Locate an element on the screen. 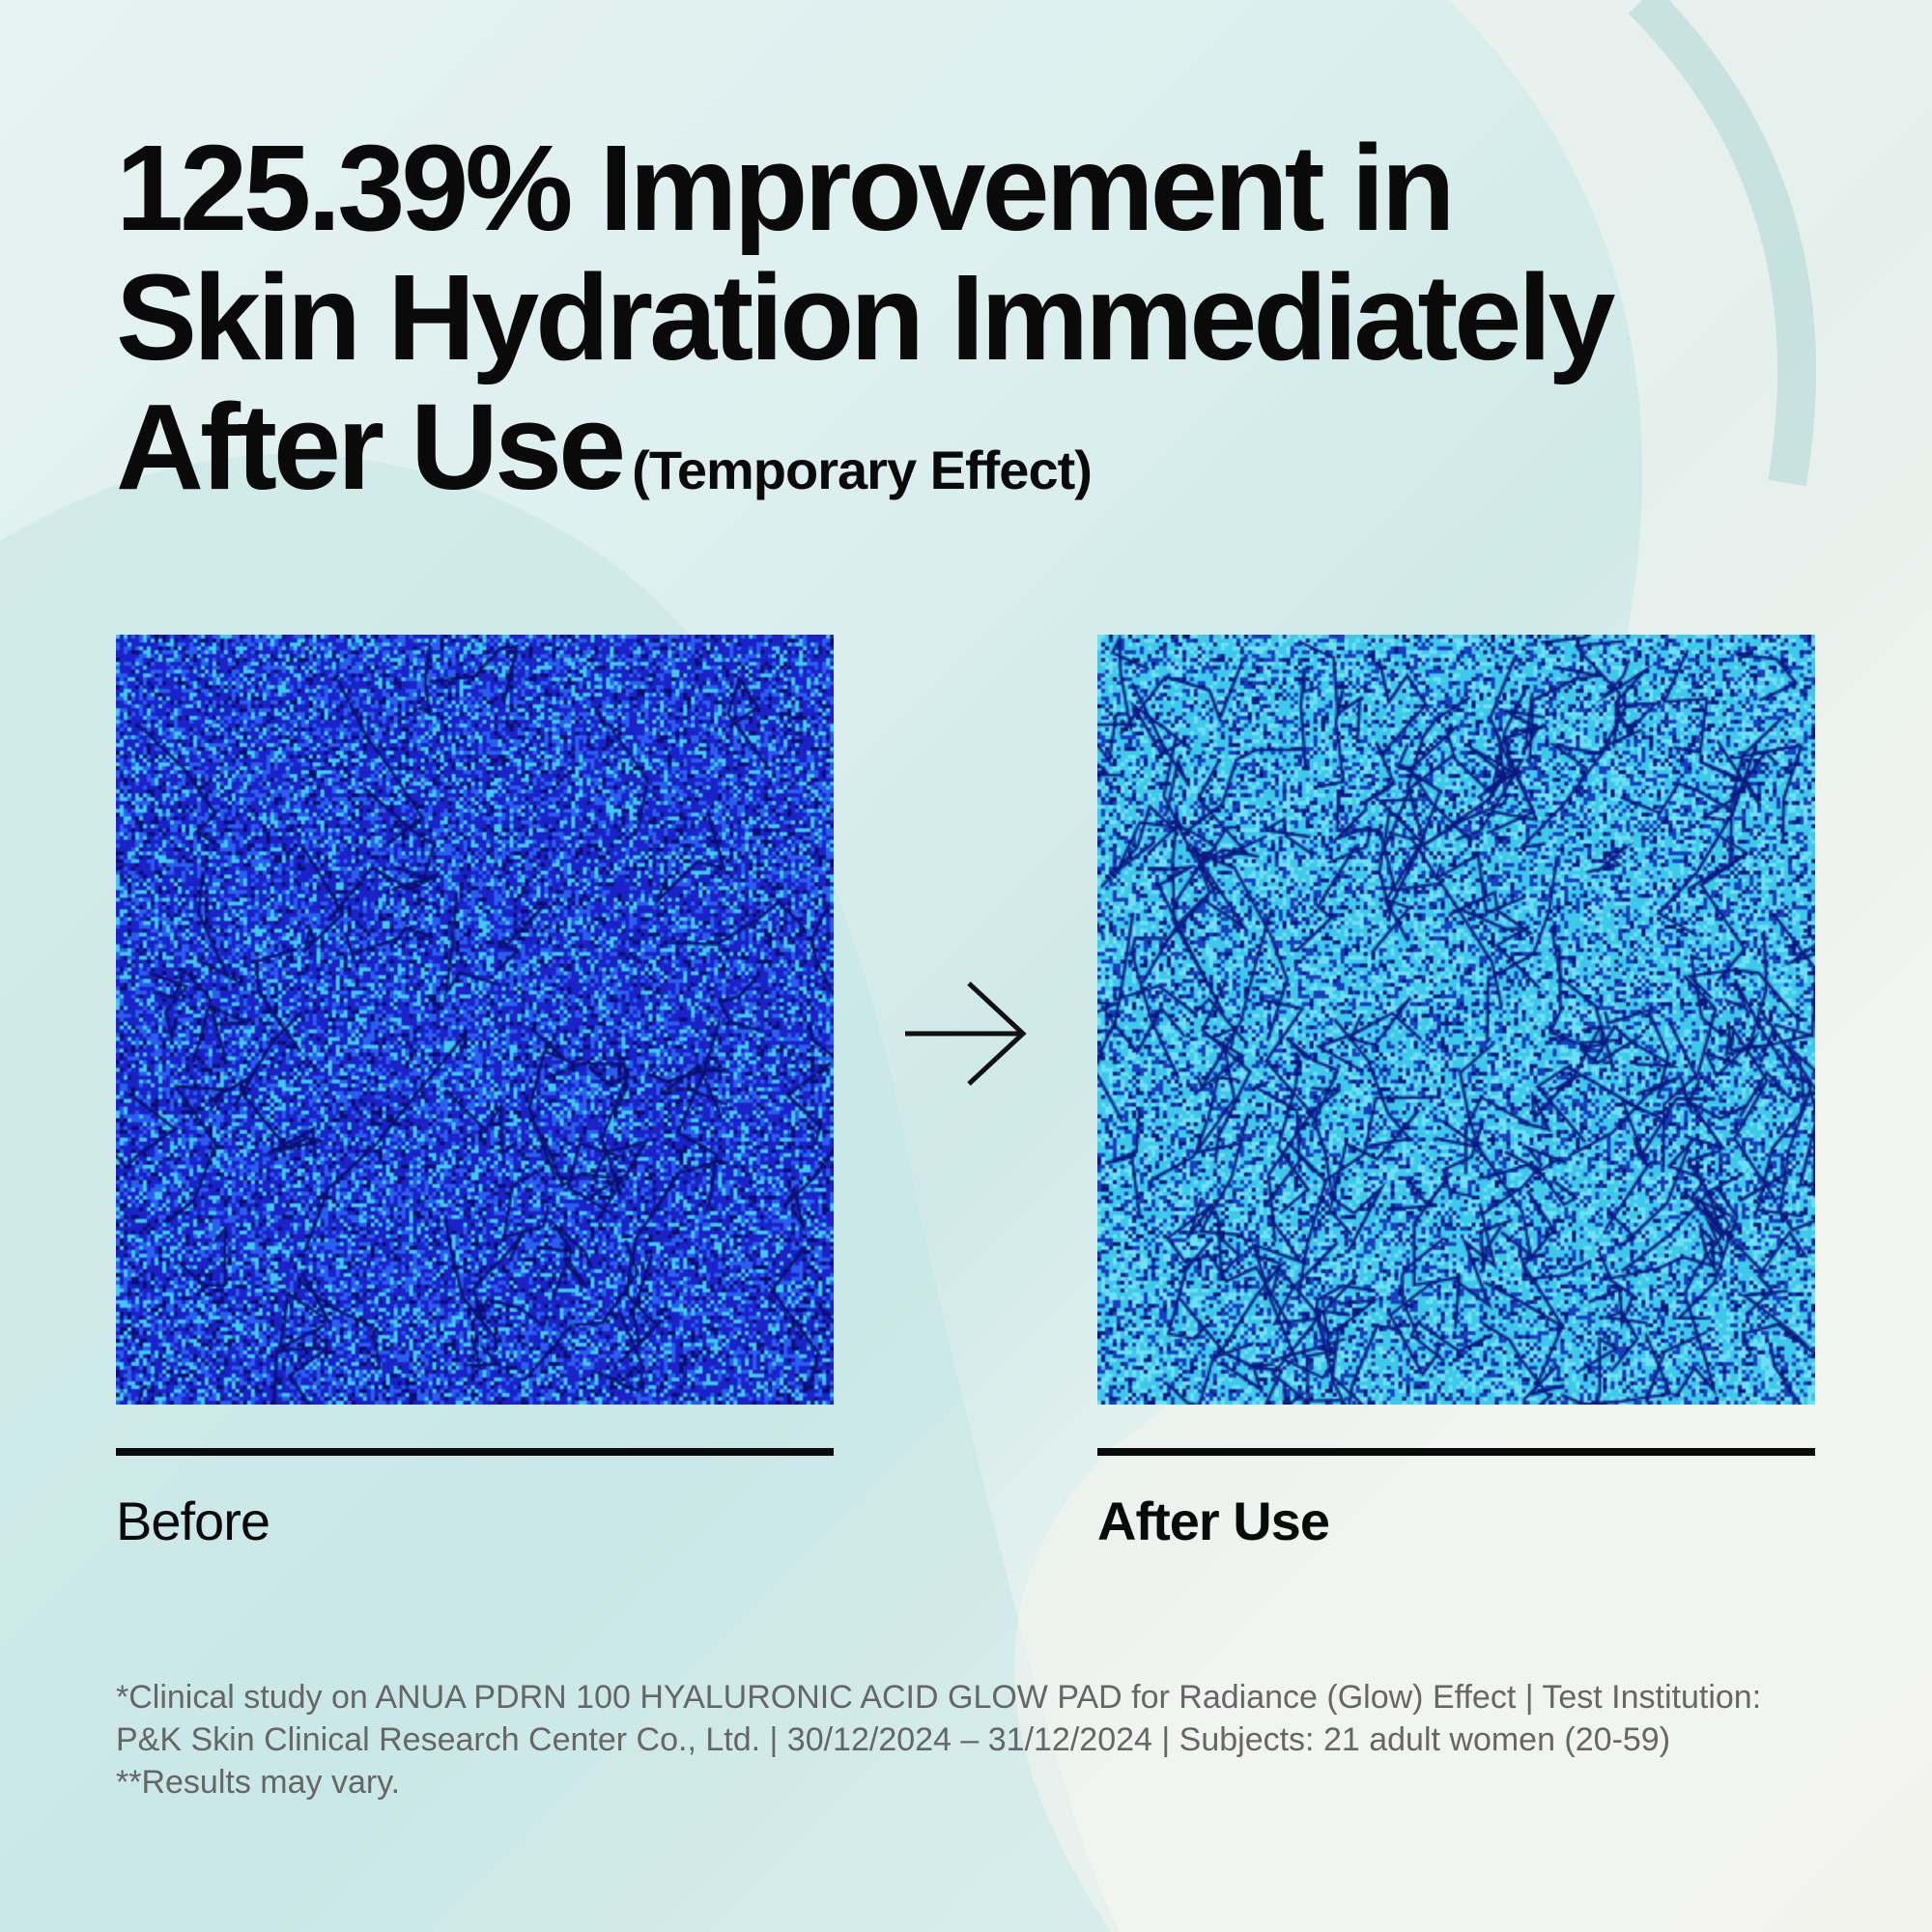  after-divider is located at coordinates (1456, 1452).